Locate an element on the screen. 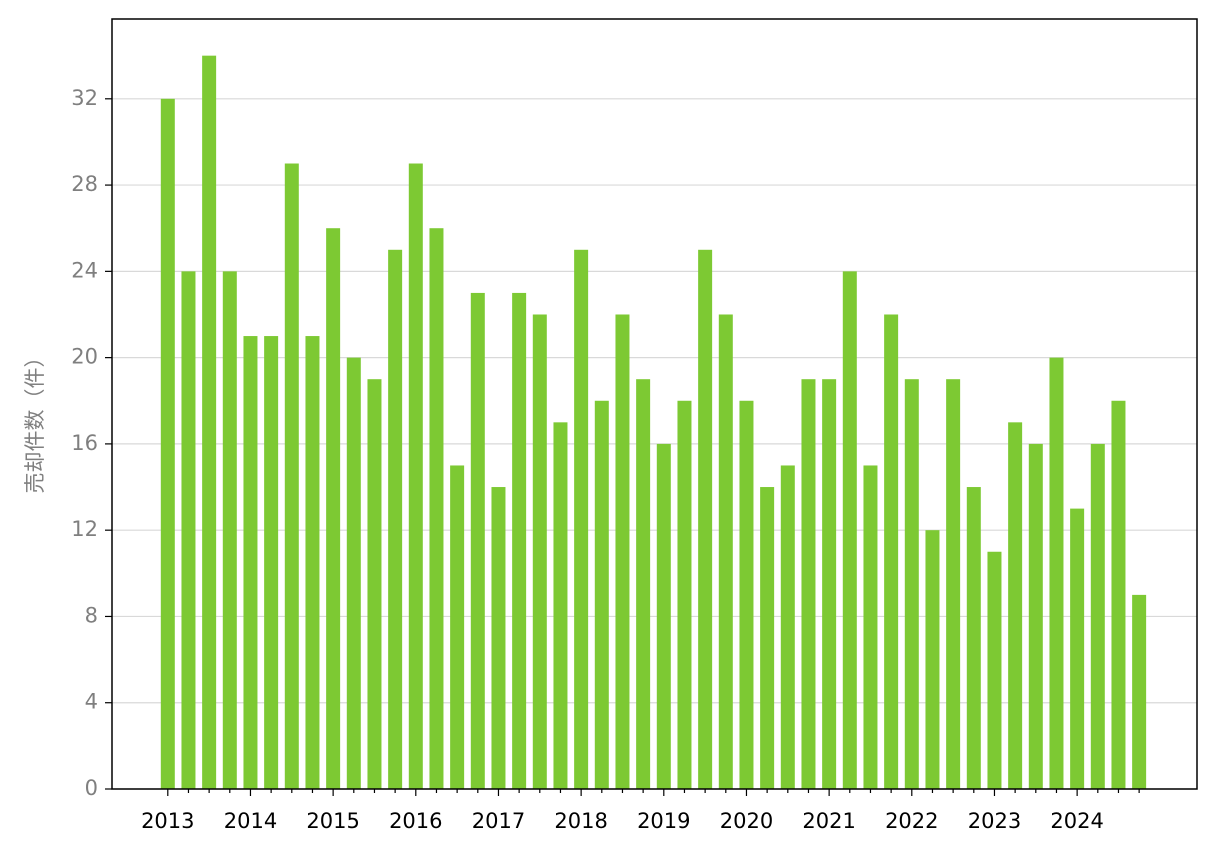 The height and width of the screenshot is (855, 1216). y-axis-label: 売却件数（件） is located at coordinates (35, 420).